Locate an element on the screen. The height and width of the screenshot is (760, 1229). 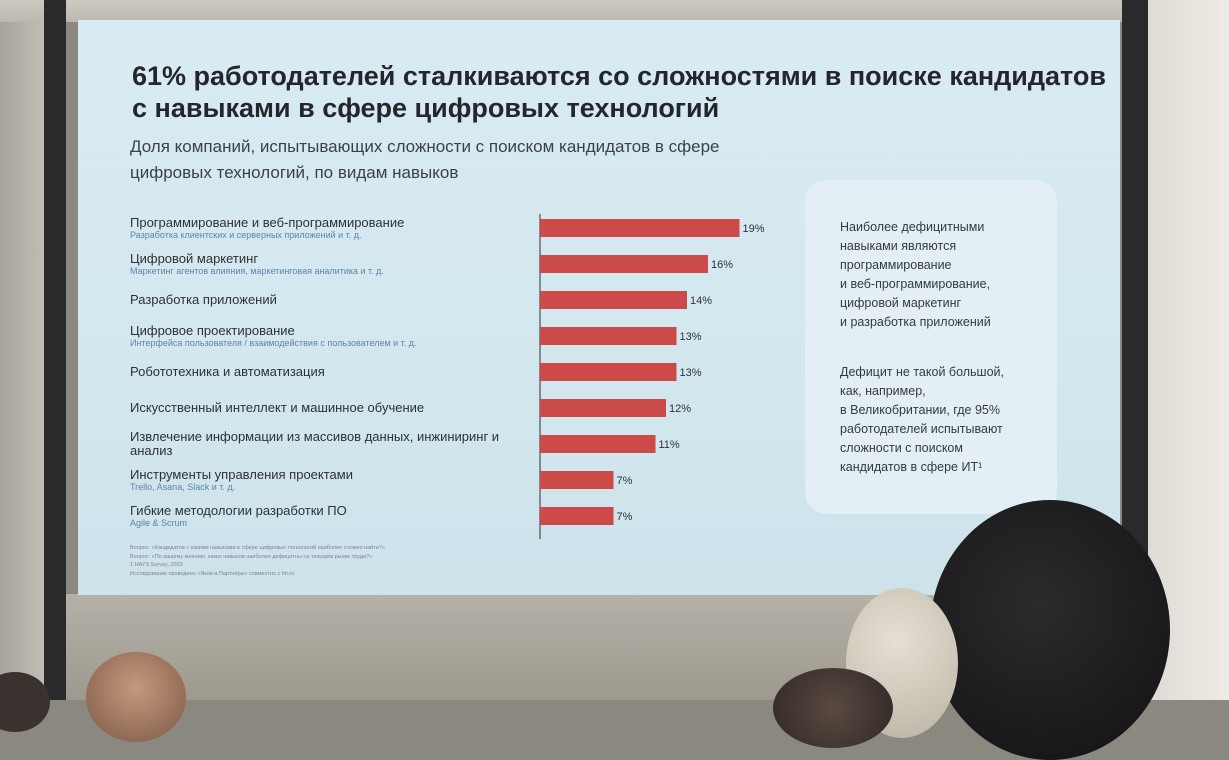
category-item: Робототехника и автоматизация is located at coordinates (335, 372).